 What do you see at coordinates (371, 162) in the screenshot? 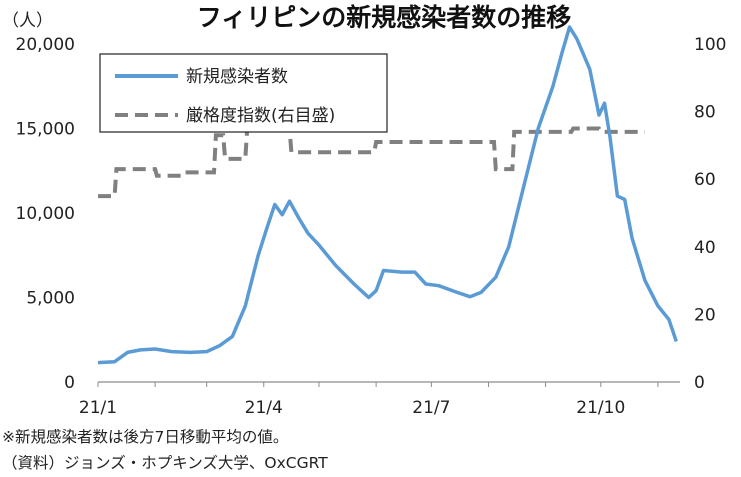
I see `series-stringency-line` at bounding box center [371, 162].